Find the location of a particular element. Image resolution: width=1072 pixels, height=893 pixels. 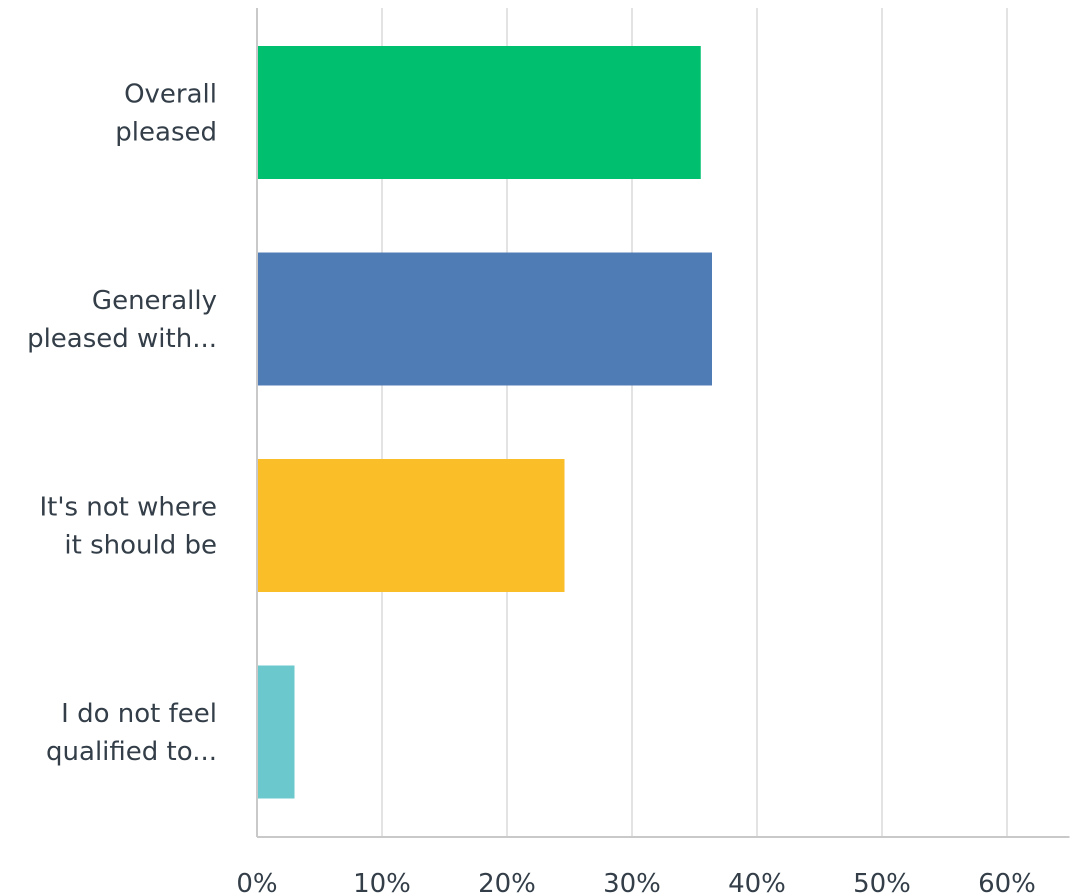

x-tick-label: 60% is located at coordinates (1007, 881).